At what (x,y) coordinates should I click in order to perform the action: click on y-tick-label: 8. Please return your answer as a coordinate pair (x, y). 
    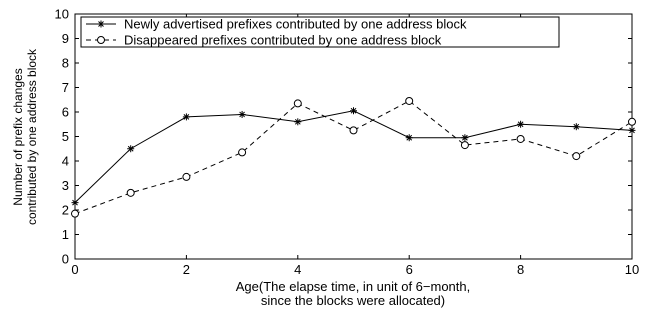
    Looking at the image, I should click on (65, 63).